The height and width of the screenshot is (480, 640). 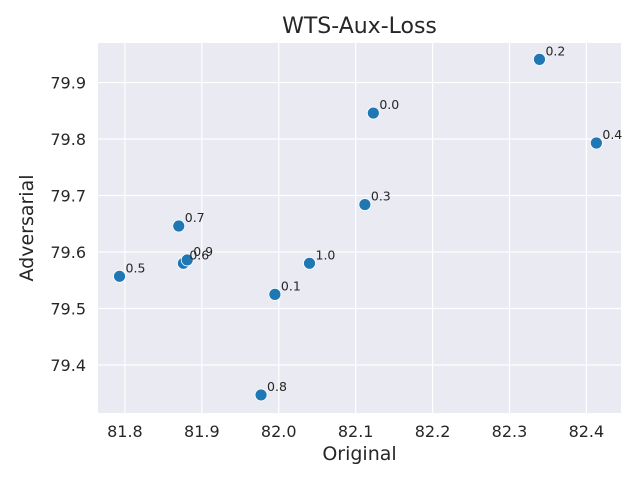 What do you see at coordinates (136, 267) in the screenshot?
I see `point-label: 0.5` at bounding box center [136, 267].